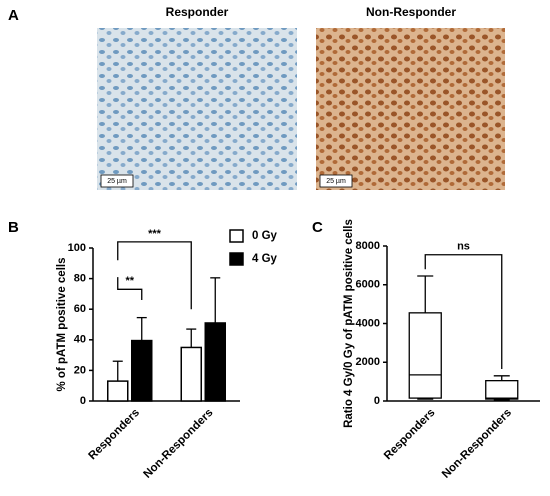 Image resolution: width=550 pixels, height=496 pixels. Describe the element at coordinates (349, 323) in the screenshot. I see `y-axis-label: Ratio 4 Gy/0 Gy of pATM positive cells` at that location.